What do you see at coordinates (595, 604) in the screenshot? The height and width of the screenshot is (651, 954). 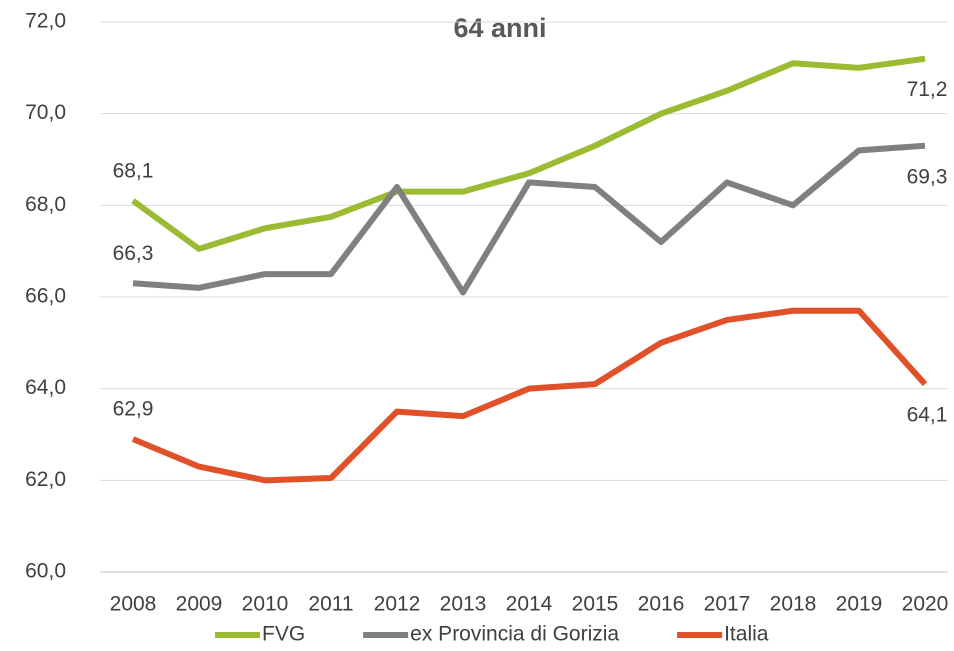 I see `x-tick-label: 2015` at bounding box center [595, 604].